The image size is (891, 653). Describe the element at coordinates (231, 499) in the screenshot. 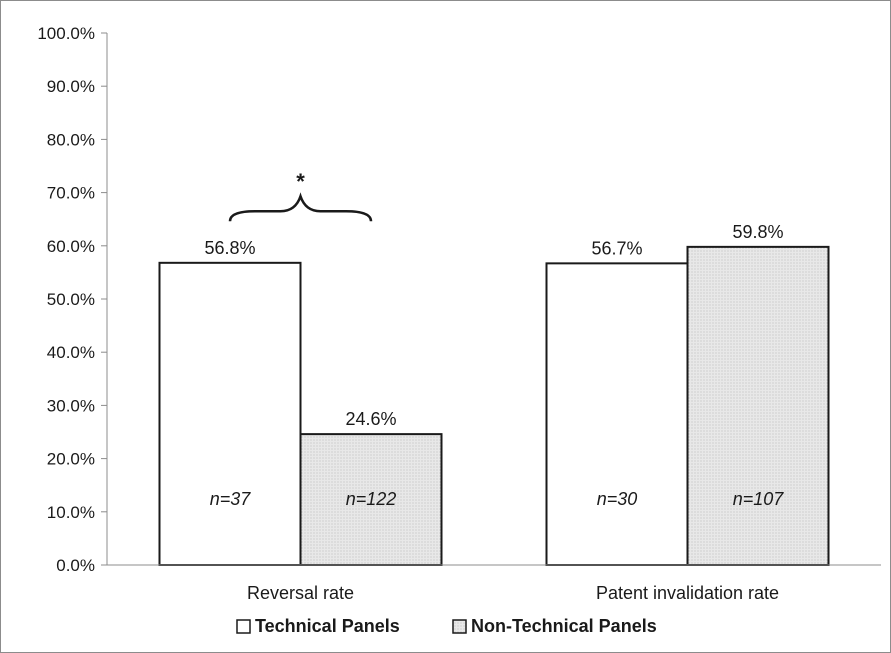

I see `sample-size-label: n=37` at that location.